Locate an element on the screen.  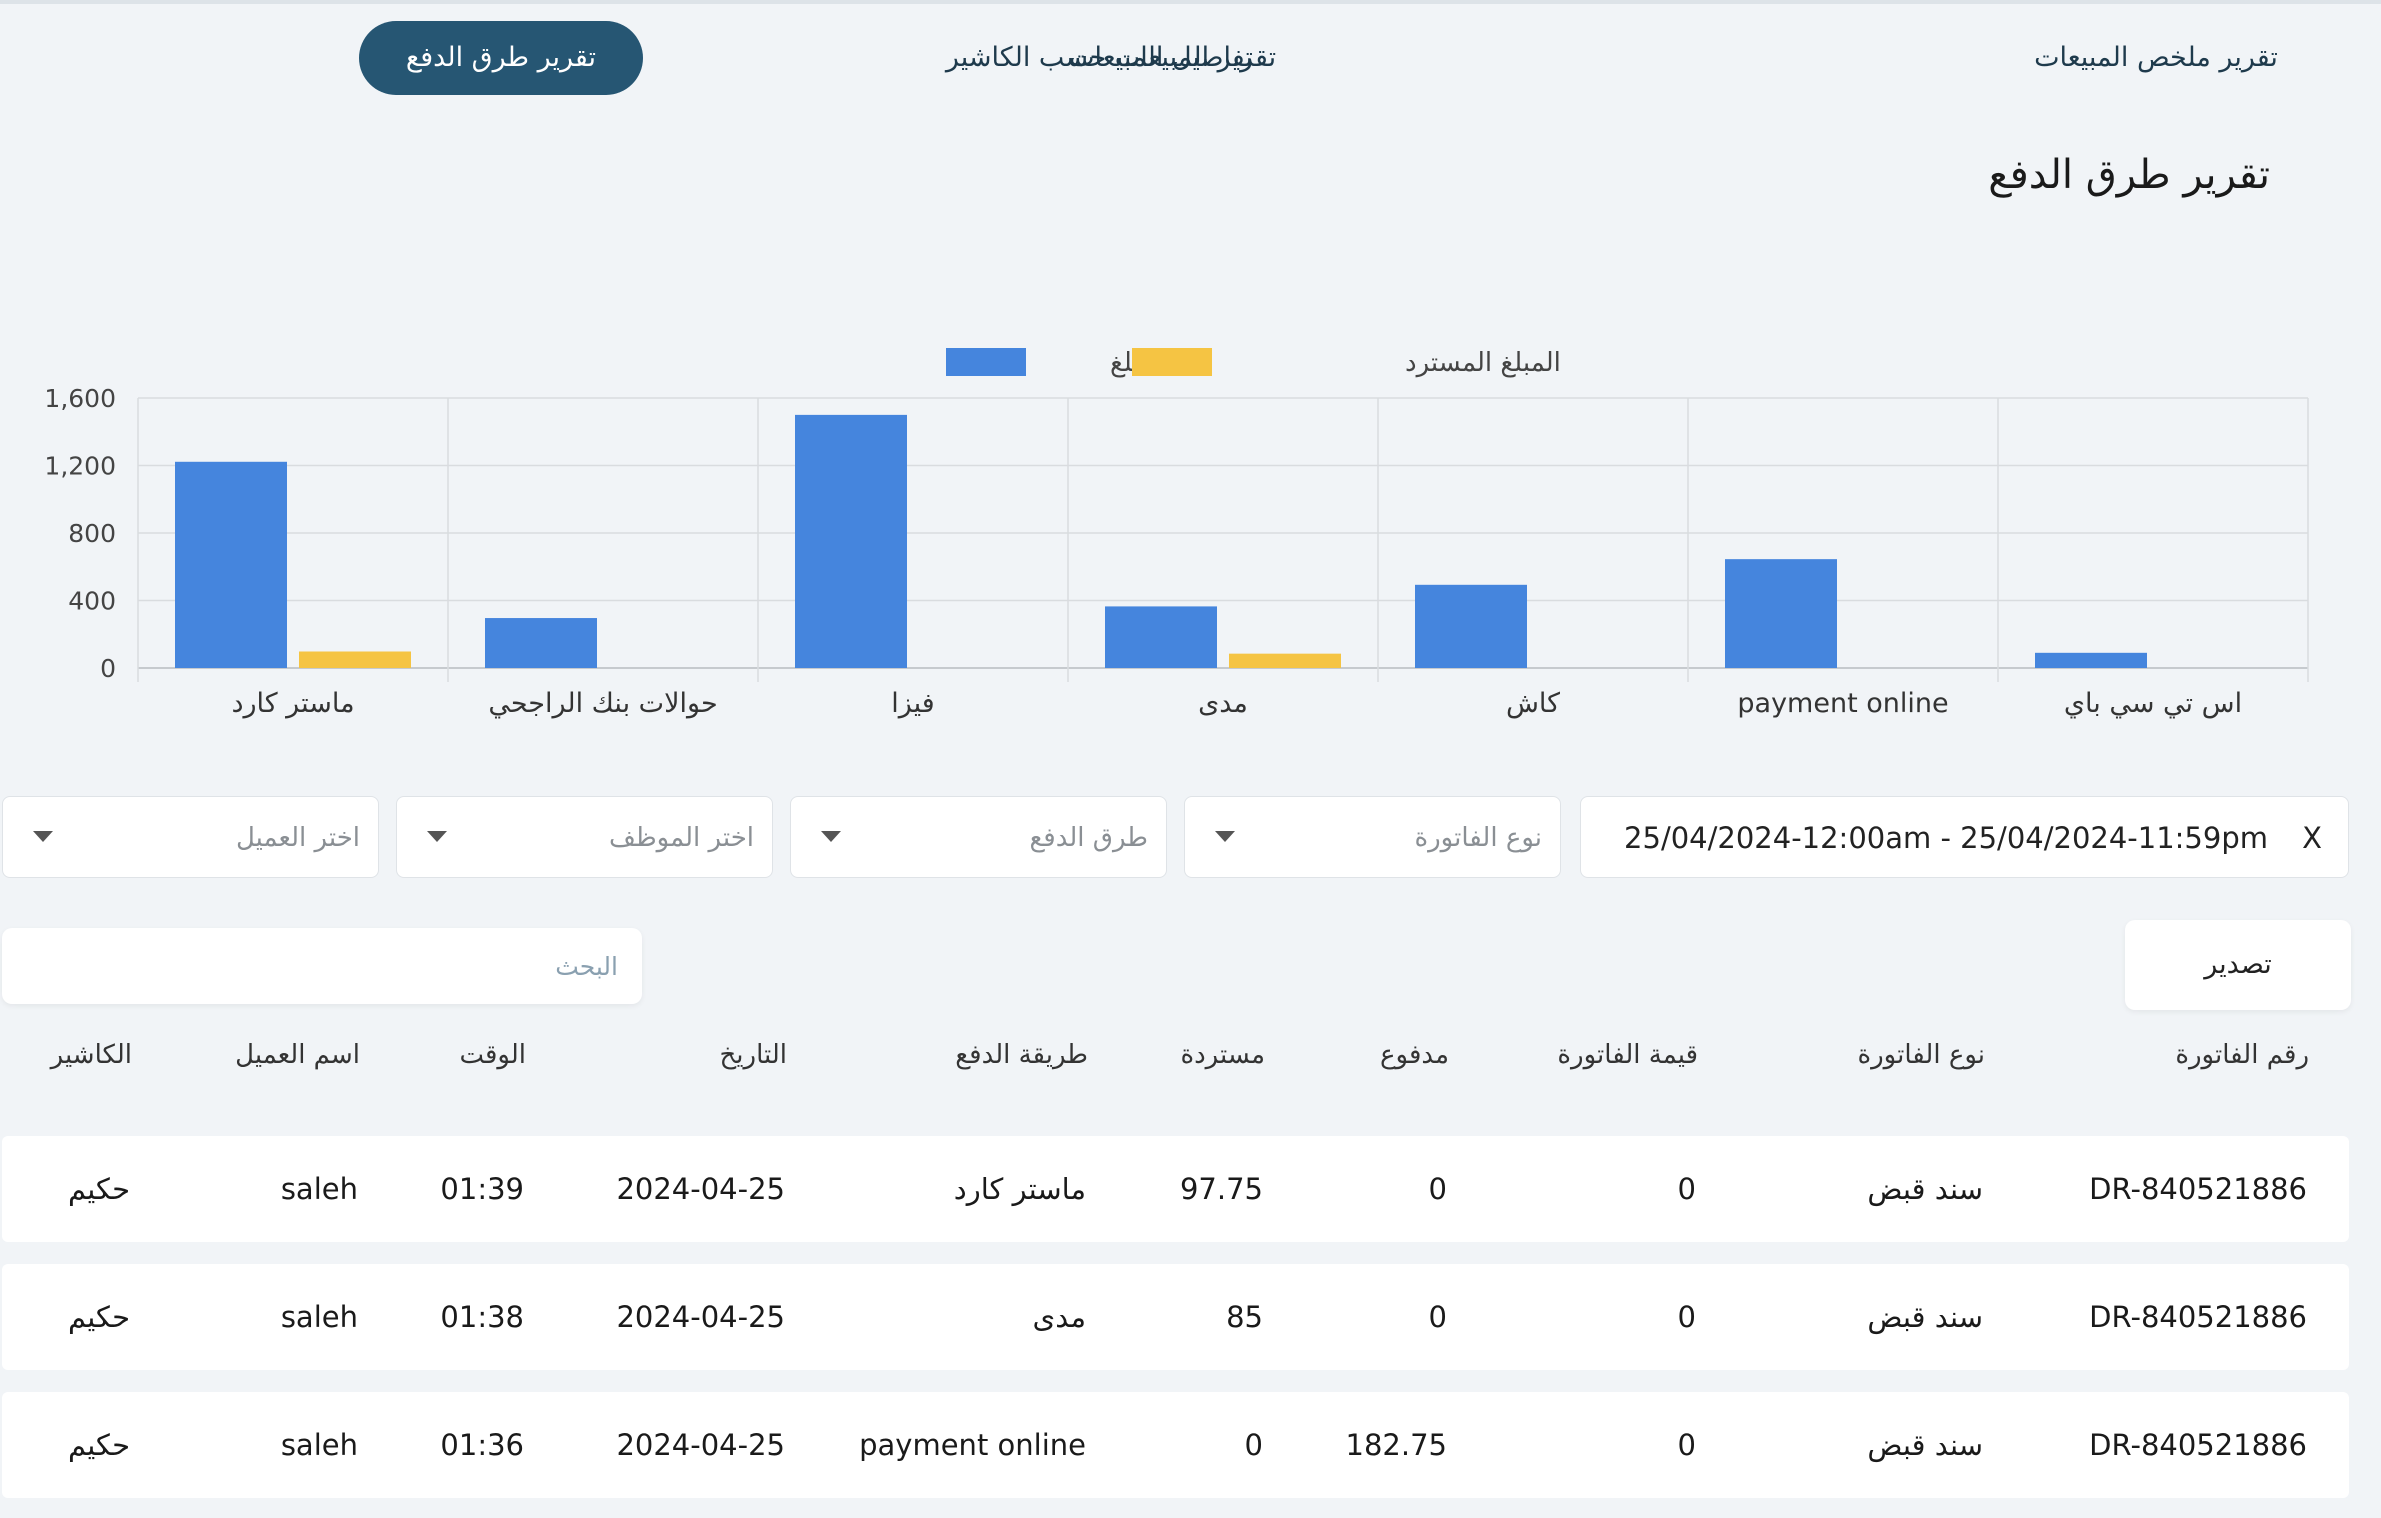
customer-placeholder: اختر العميل is located at coordinates (297, 838).